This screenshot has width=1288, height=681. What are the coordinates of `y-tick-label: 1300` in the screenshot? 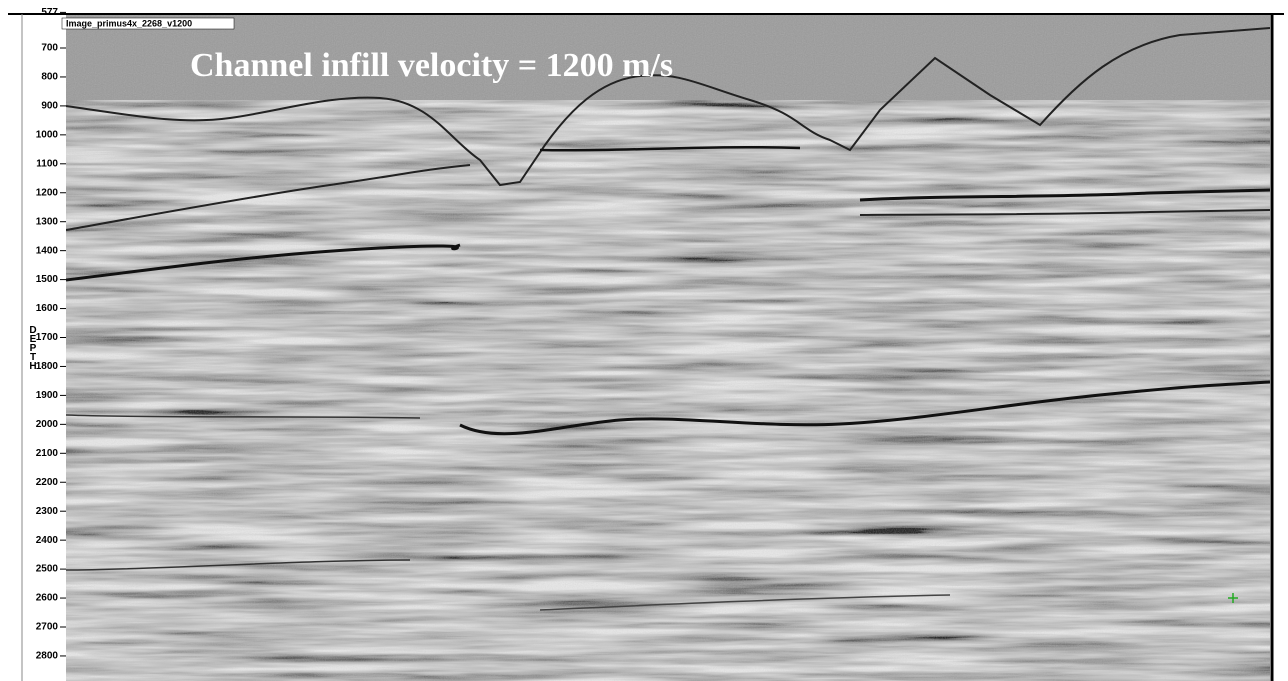 It's located at (47, 221).